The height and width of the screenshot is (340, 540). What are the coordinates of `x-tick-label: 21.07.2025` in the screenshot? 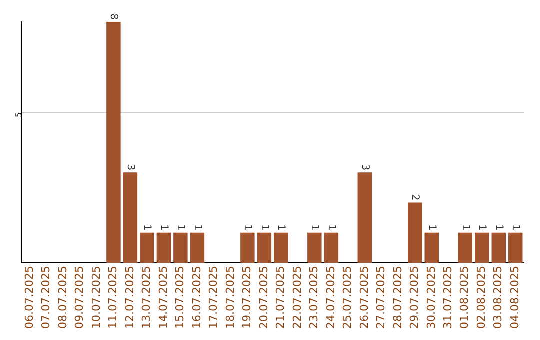 It's located at (281, 298).